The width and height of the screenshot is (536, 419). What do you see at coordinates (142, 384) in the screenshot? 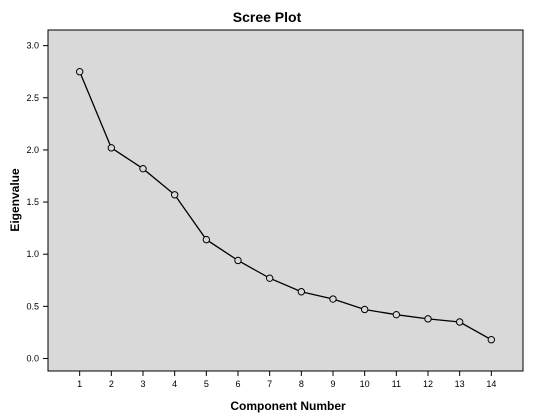
I see `x-tick-label: 3` at bounding box center [142, 384].